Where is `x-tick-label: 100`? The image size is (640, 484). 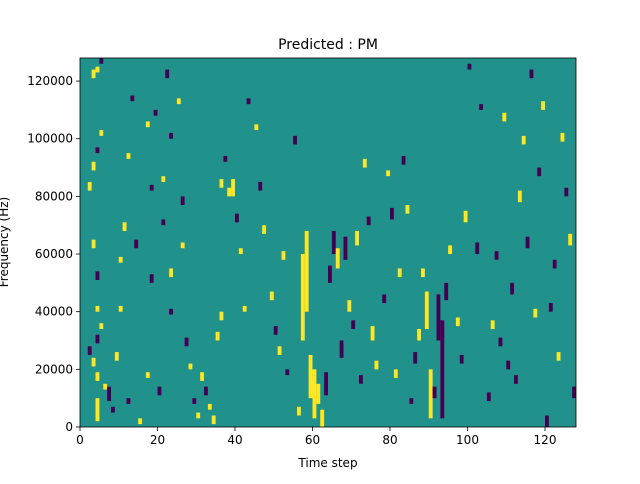 x-tick-label: 100 is located at coordinates (467, 440).